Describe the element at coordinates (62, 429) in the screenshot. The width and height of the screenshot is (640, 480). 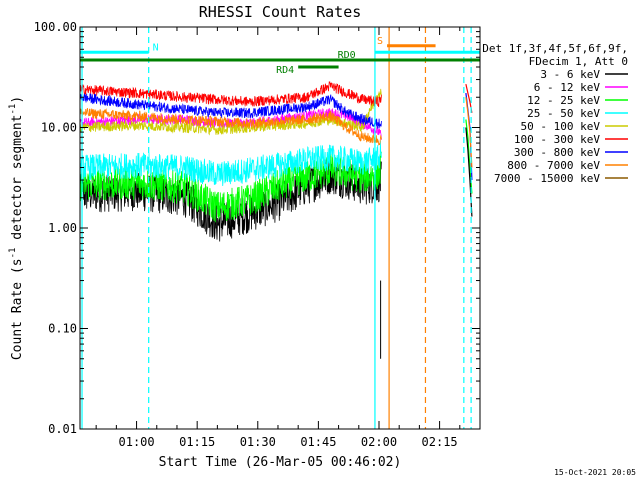
I see `y-tick-label: 0.01` at that location.